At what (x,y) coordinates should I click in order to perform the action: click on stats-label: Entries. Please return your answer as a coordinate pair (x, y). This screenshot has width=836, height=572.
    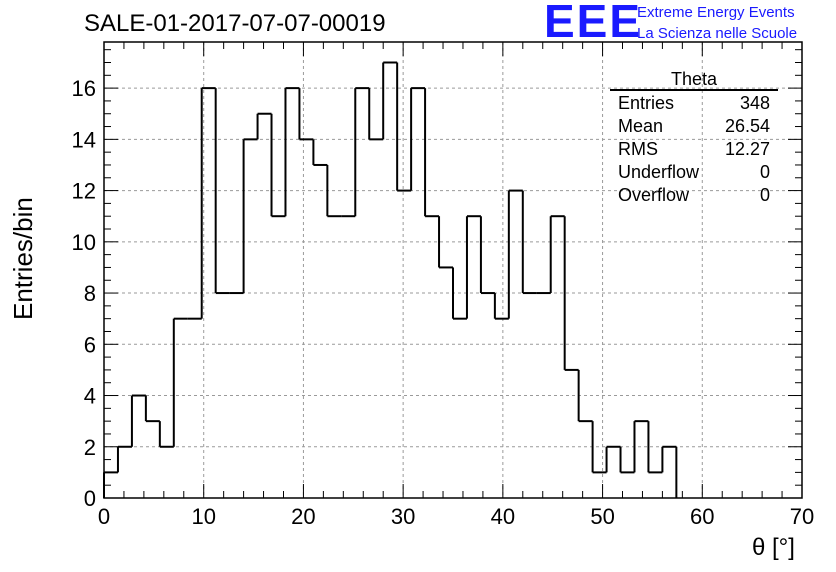
    Looking at the image, I should click on (646, 103).